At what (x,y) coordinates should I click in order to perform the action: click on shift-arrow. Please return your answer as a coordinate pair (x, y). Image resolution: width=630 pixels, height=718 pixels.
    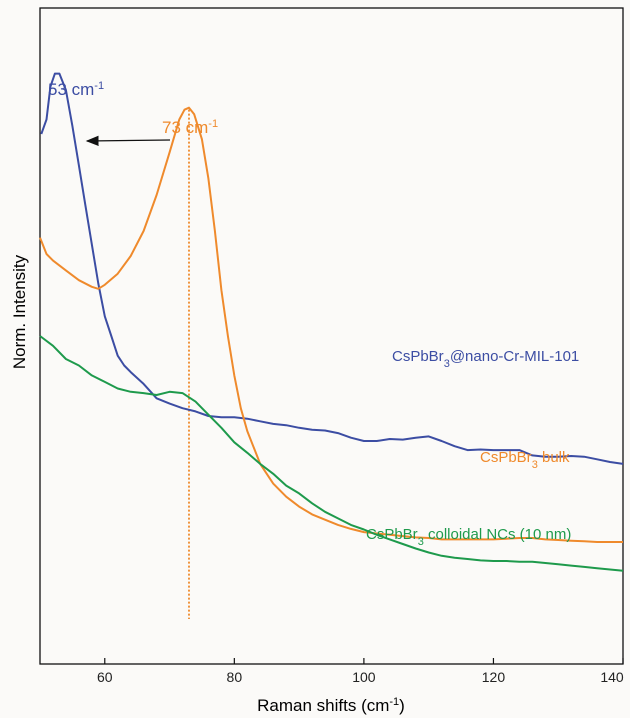
    Looking at the image, I should click on (128, 141).